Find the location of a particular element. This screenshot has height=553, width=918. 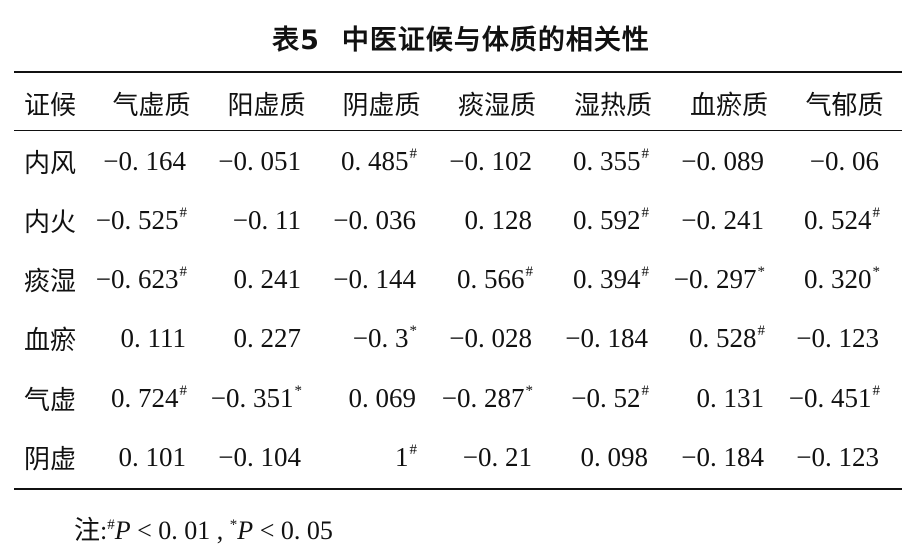

column-header: 阳虚质 is located at coordinates (266, 105).